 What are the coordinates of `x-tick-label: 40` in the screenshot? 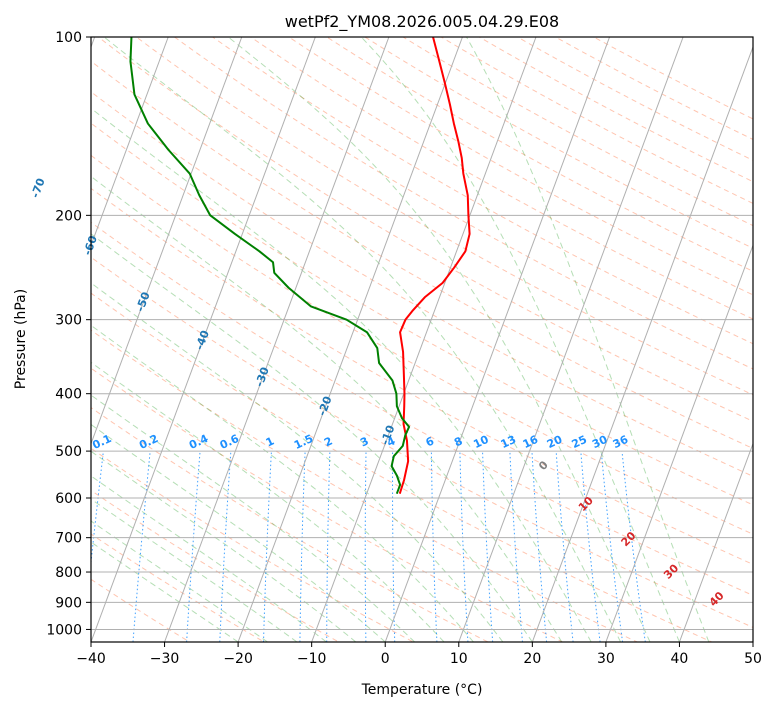 It's located at (680, 659).